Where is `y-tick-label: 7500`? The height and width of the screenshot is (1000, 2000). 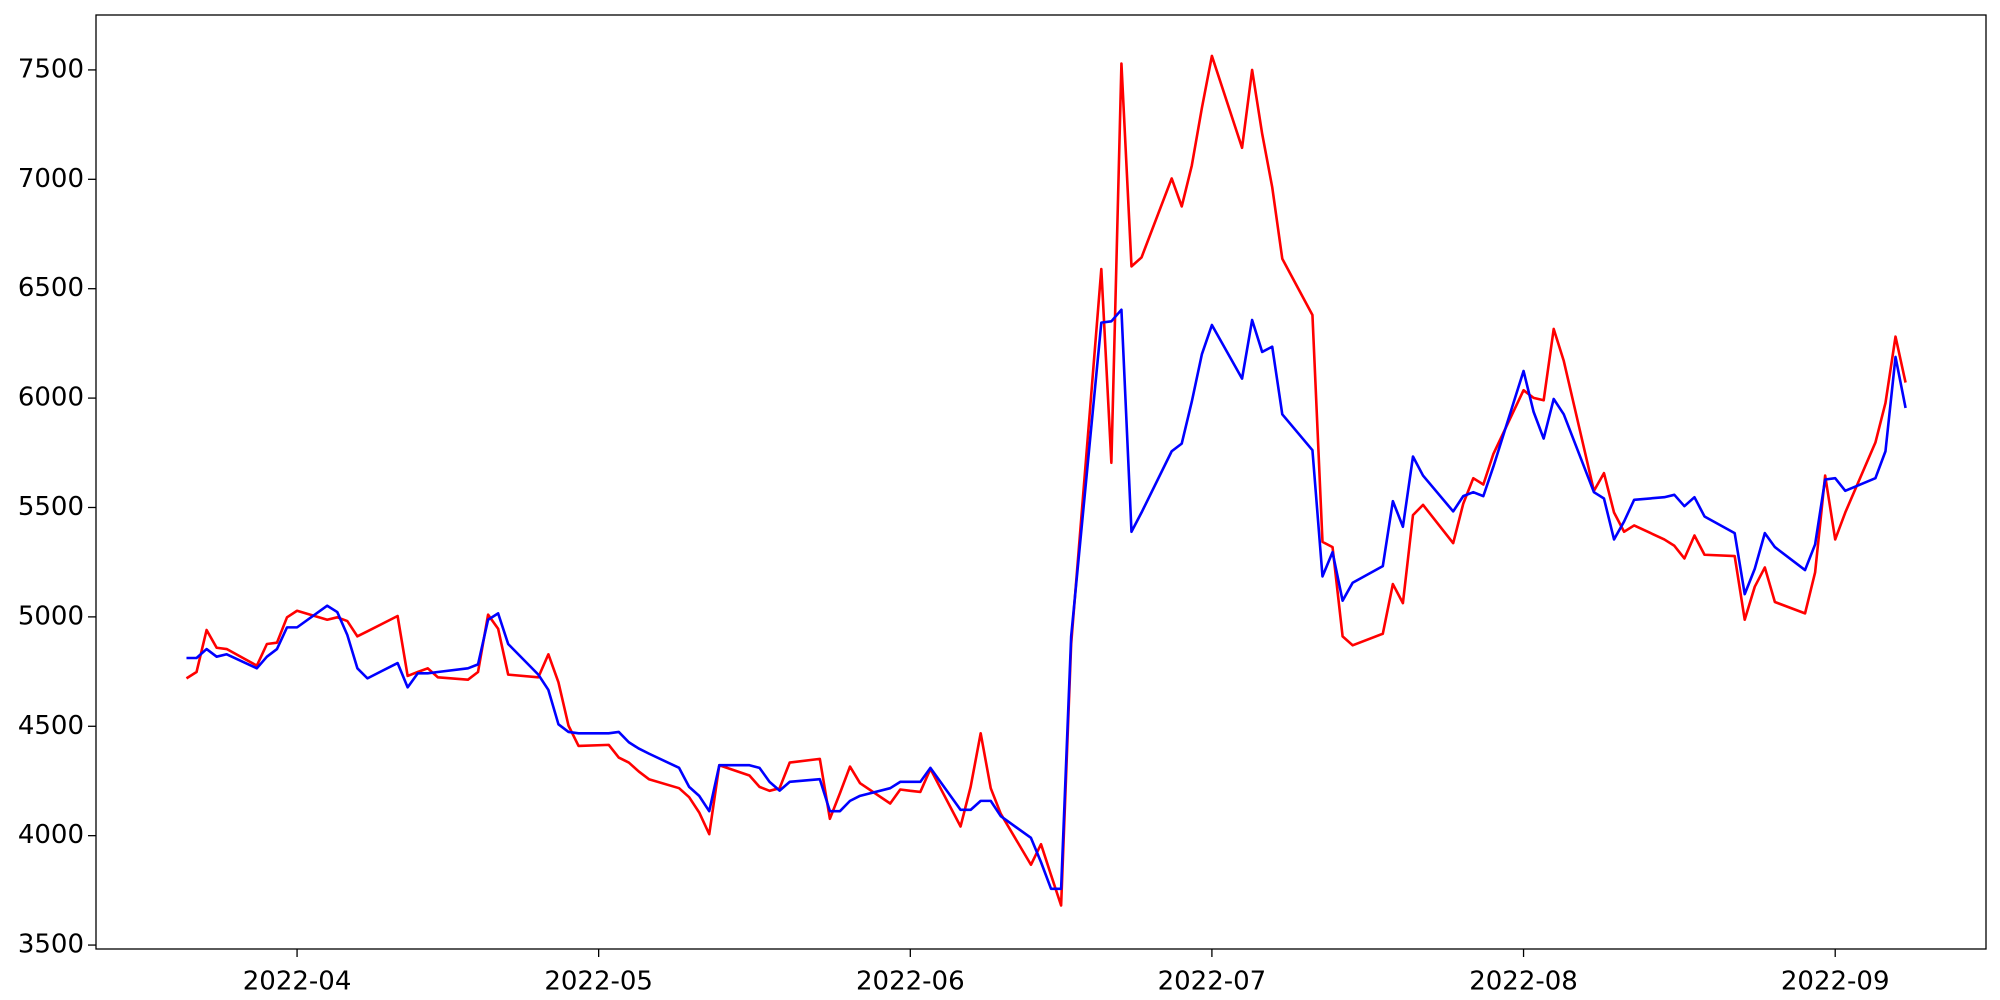 y-tick-label: 7500 is located at coordinates (51, 69).